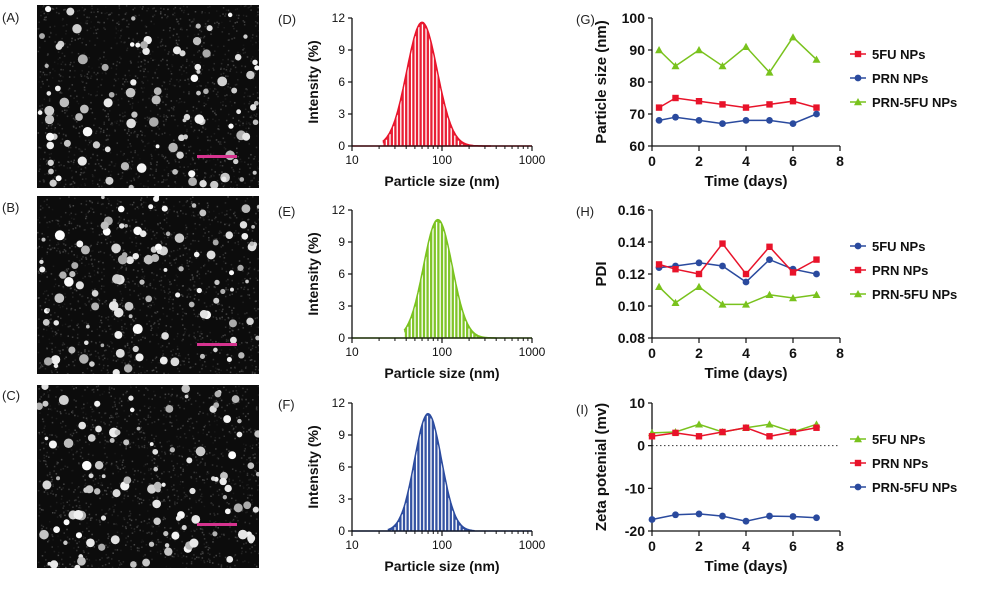  I want to click on y-tick-label: 0.16, so click(631, 210).